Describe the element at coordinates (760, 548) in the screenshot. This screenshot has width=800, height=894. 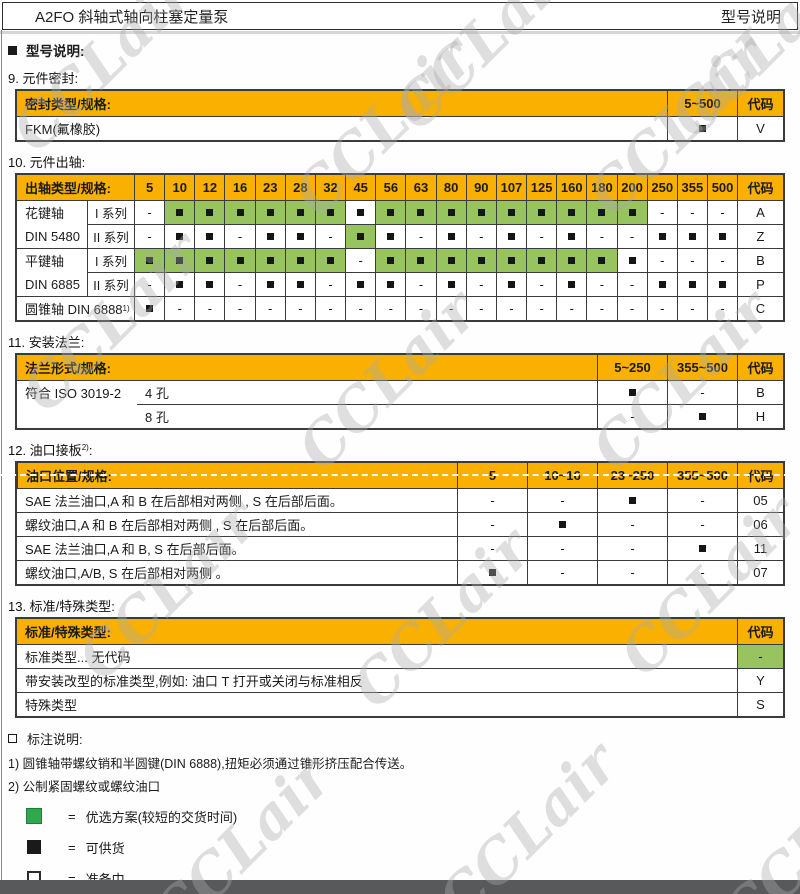
I see `code-cell: 11` at that location.